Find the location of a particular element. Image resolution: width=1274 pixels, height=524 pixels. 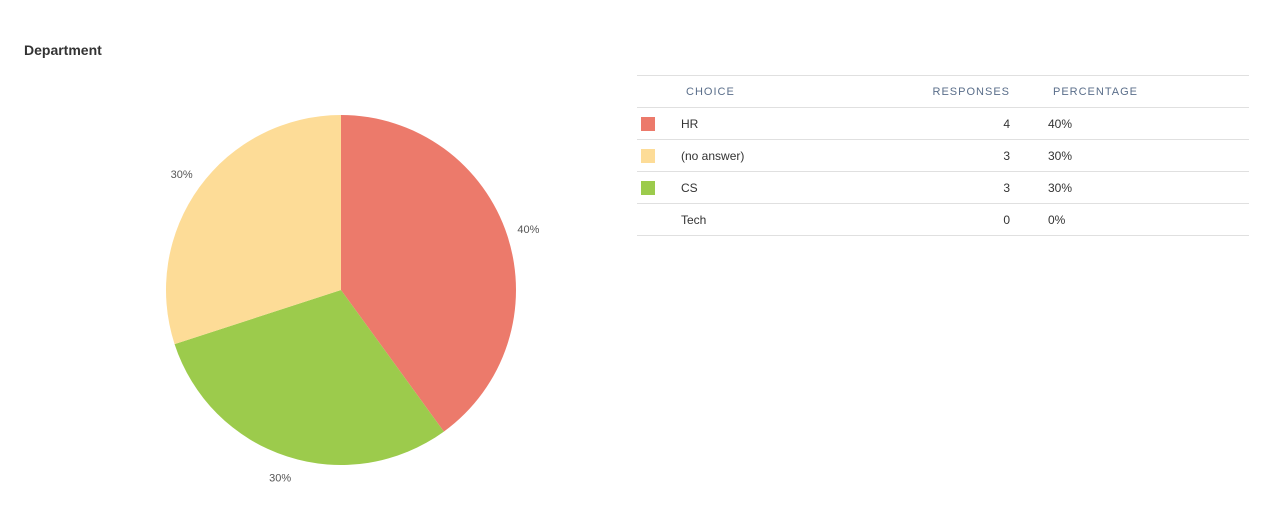

pie-slice-label: 40% is located at coordinates (528, 230).